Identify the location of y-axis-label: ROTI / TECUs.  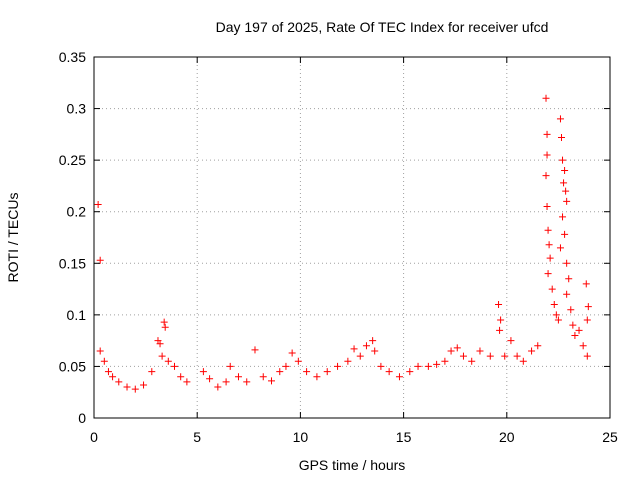
(13, 238).